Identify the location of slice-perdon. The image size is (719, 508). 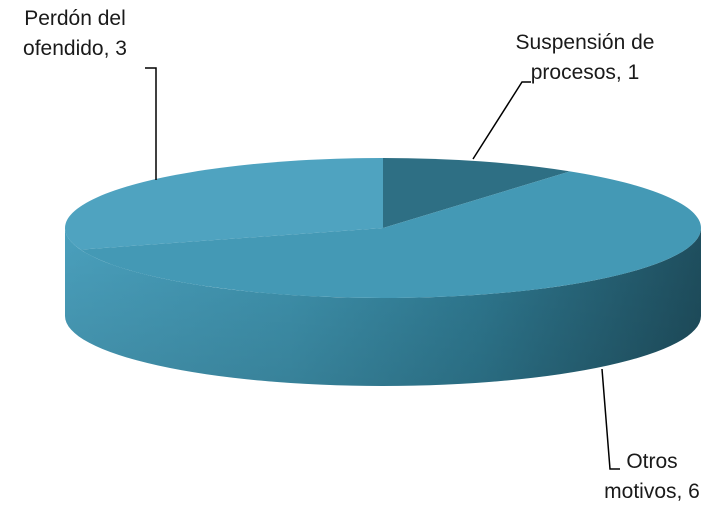
(223, 204).